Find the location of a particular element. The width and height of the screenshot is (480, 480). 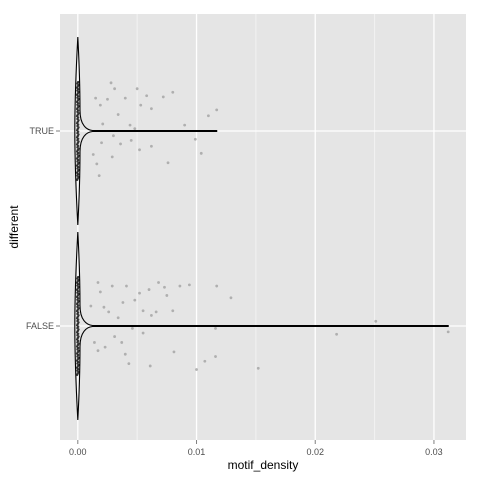

y-axis: FALSE TRUE is located at coordinates (43, 228).